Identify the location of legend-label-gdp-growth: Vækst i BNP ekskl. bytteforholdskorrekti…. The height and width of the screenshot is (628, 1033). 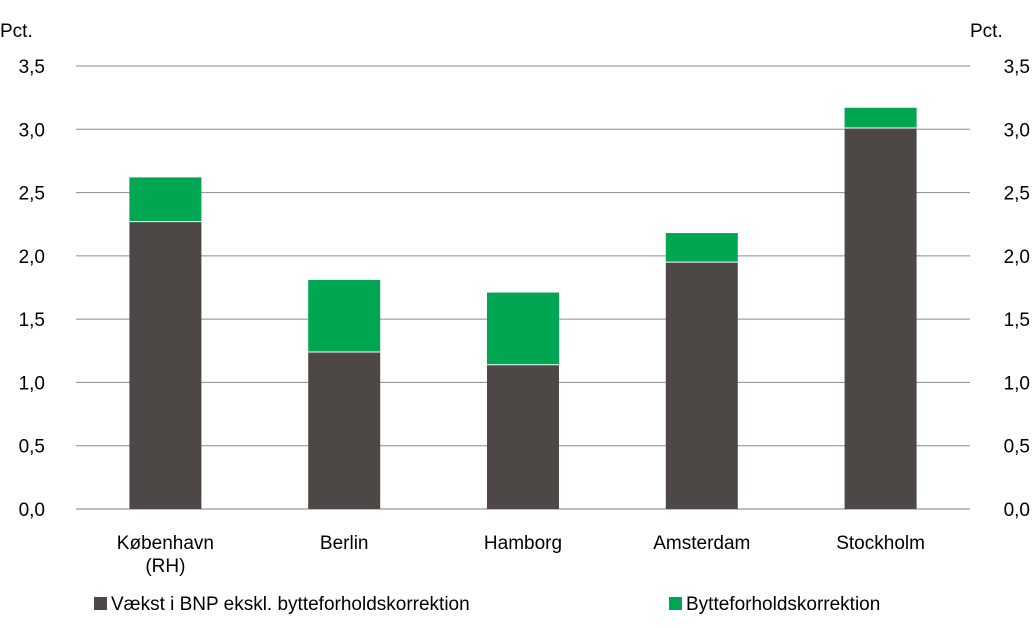
(290, 604).